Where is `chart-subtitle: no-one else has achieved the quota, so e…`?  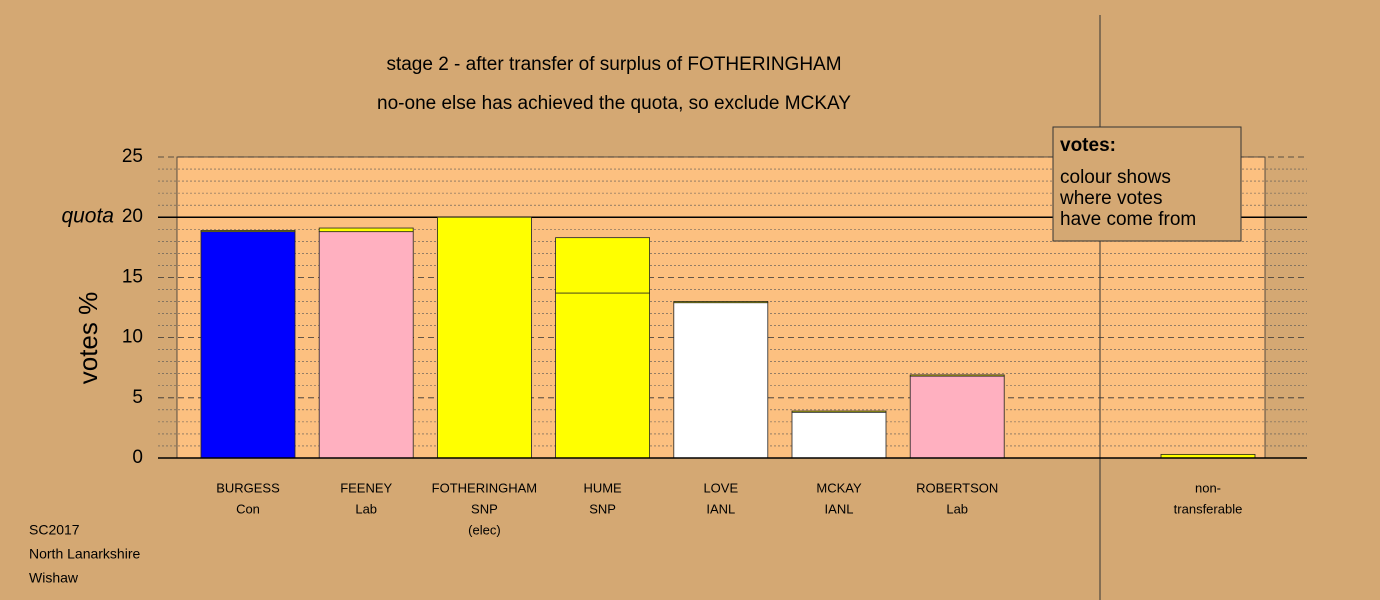 chart-subtitle: no-one else has achieved the quota, so e… is located at coordinates (614, 103).